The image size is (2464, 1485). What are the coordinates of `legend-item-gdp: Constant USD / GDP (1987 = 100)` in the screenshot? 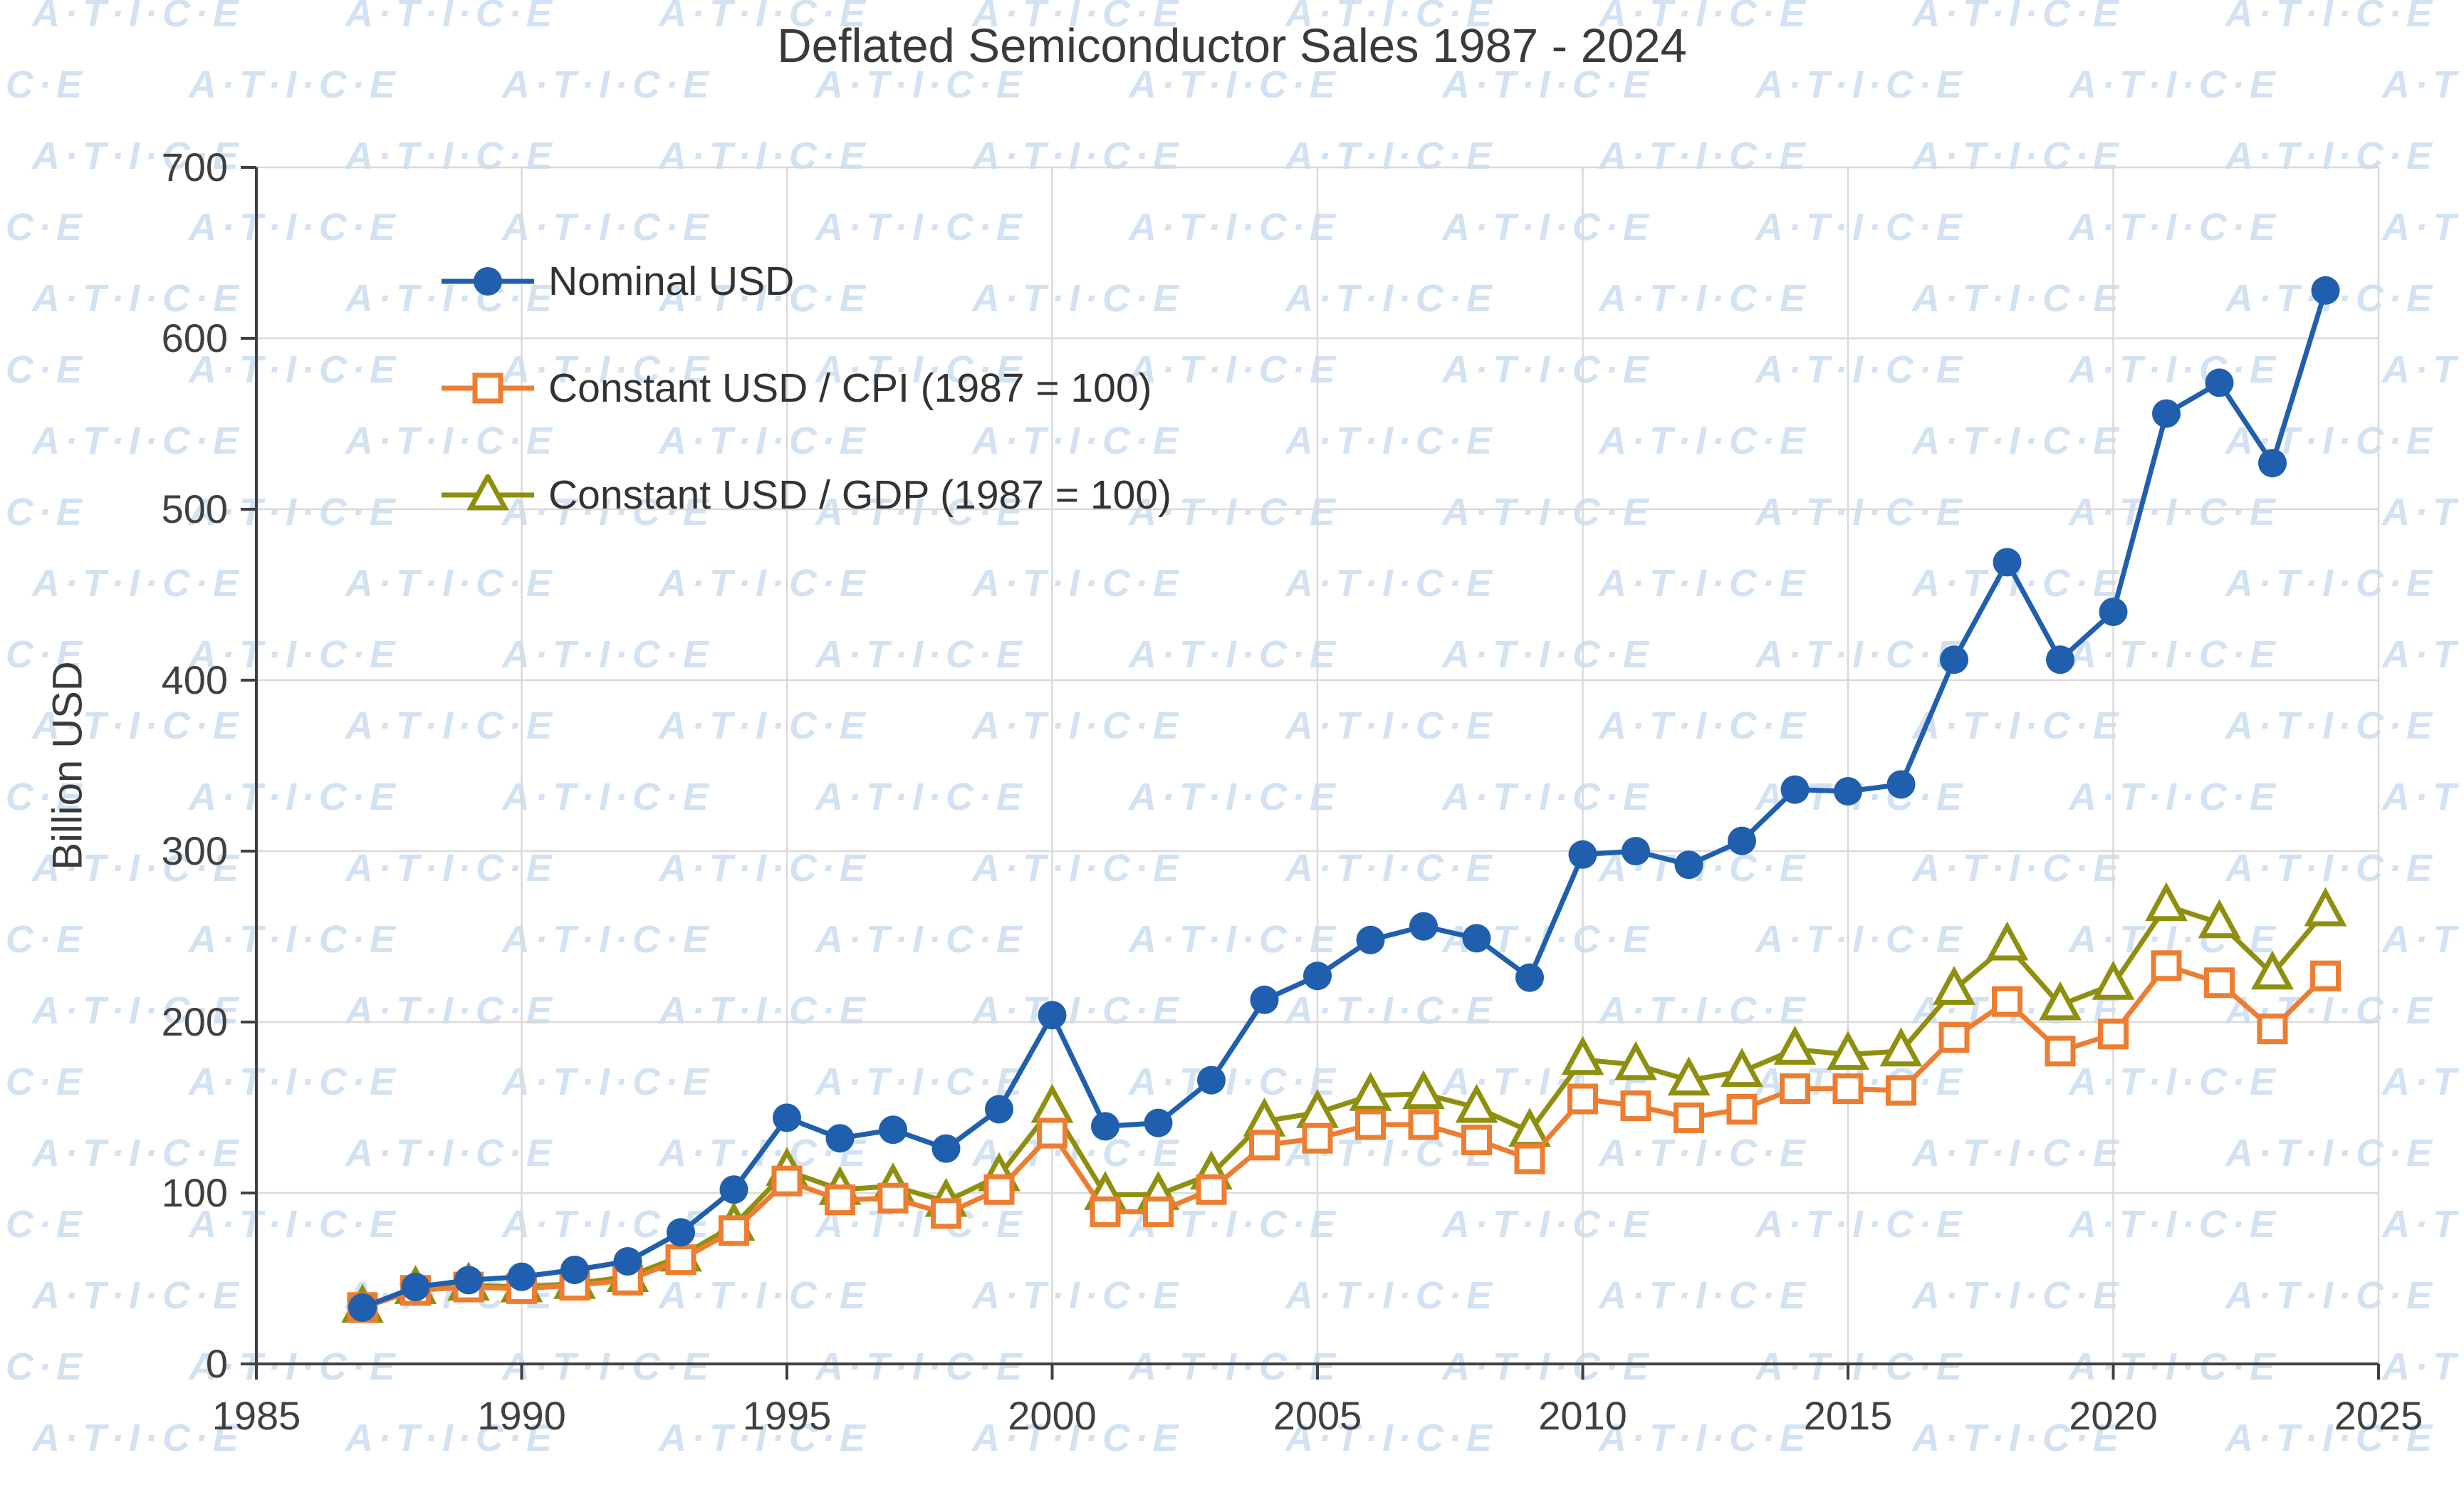 It's located at (806, 495).